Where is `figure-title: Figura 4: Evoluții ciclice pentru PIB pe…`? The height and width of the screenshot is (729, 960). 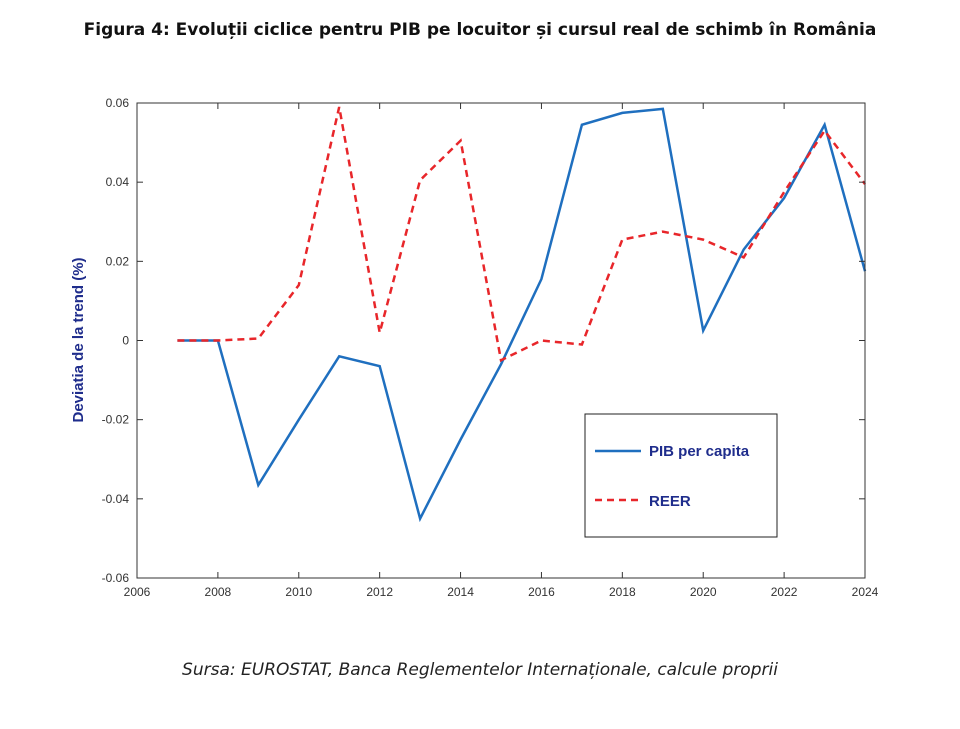 figure-title: Figura 4: Evoluții ciclice pentru PIB pe… is located at coordinates (480, 30).